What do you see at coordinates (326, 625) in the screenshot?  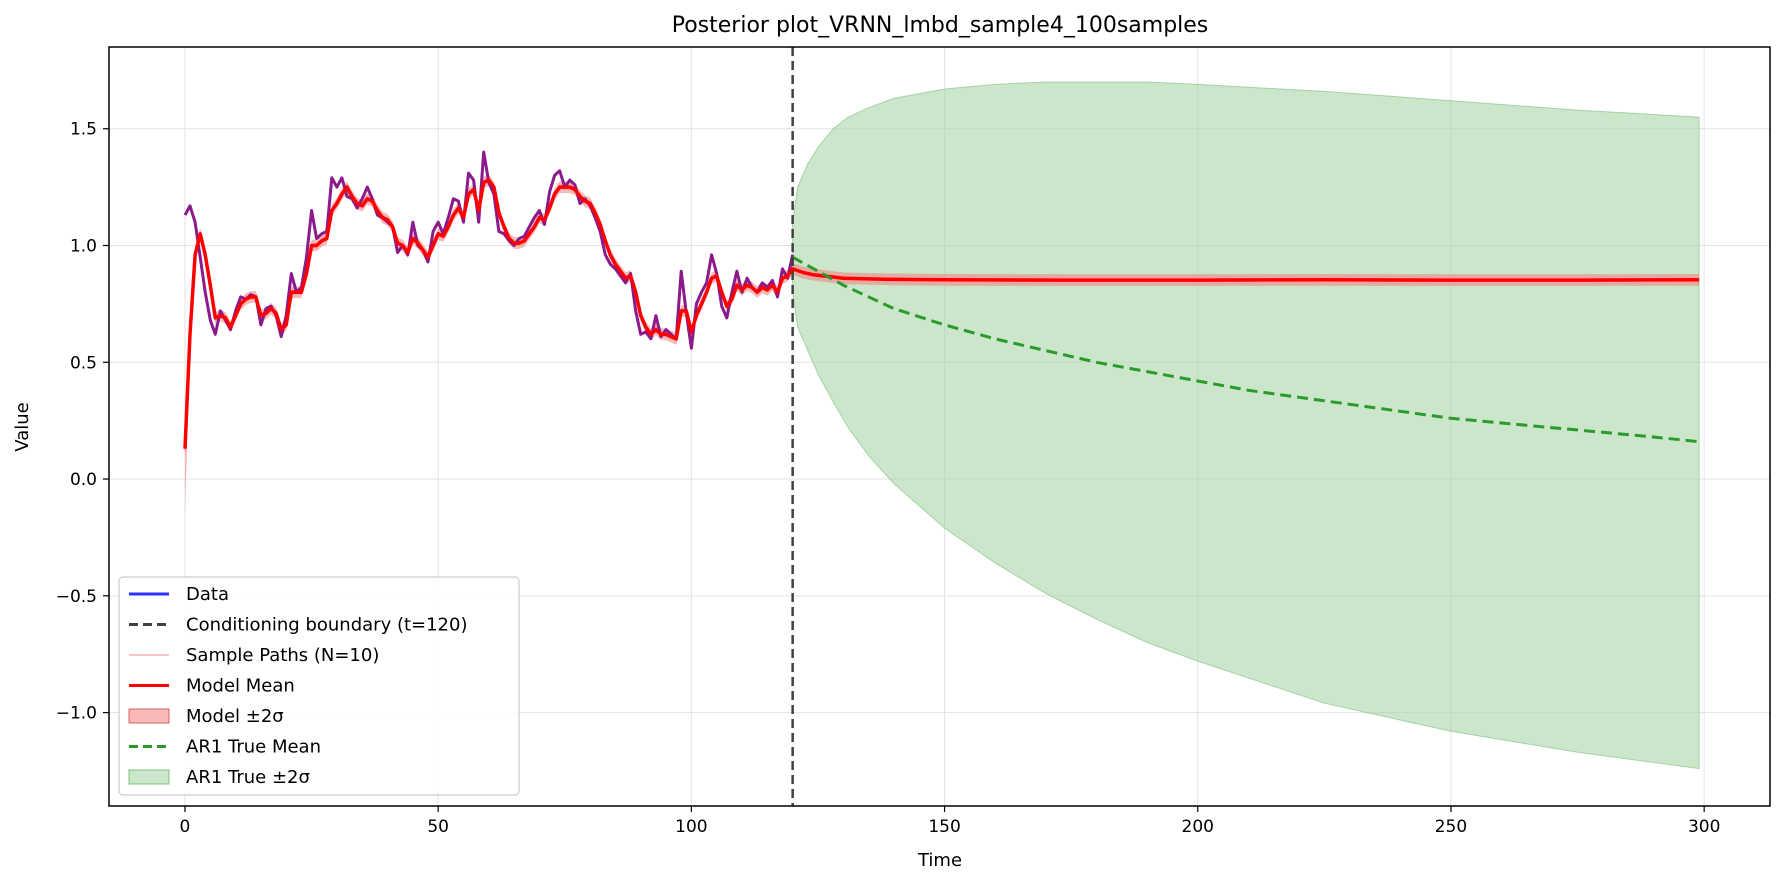 I see `legend-label: Conditioning boundary (t=120)` at bounding box center [326, 625].